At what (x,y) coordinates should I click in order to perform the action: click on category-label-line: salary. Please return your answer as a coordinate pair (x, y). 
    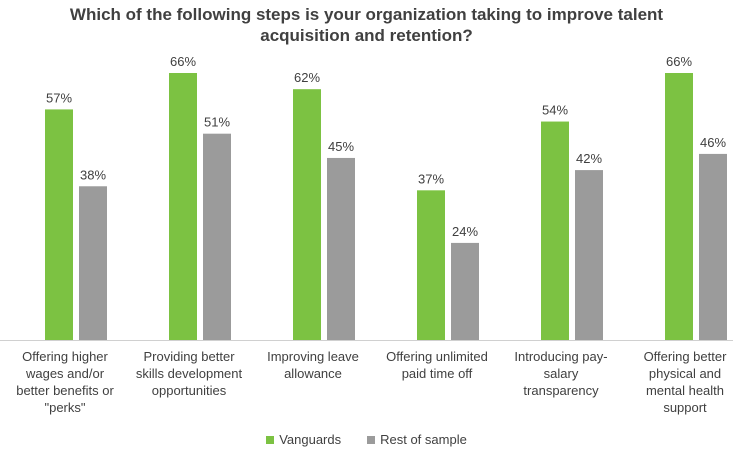
    Looking at the image, I should click on (561, 373).